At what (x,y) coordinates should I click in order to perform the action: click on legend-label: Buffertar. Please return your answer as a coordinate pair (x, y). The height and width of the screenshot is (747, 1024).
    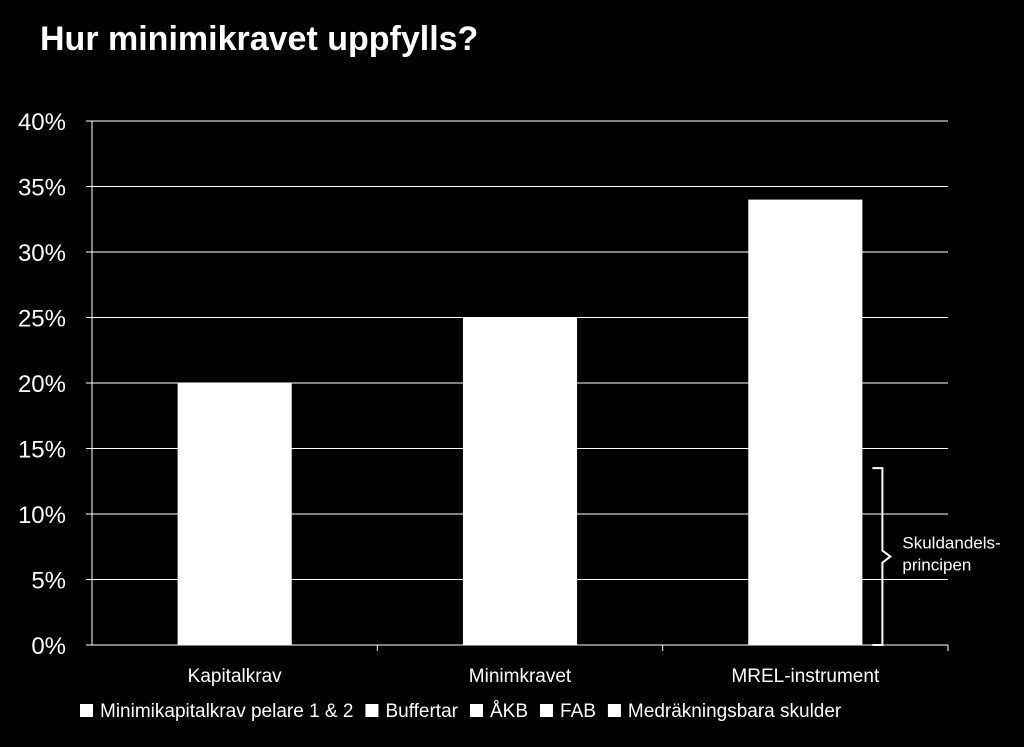
    Looking at the image, I should click on (421, 711).